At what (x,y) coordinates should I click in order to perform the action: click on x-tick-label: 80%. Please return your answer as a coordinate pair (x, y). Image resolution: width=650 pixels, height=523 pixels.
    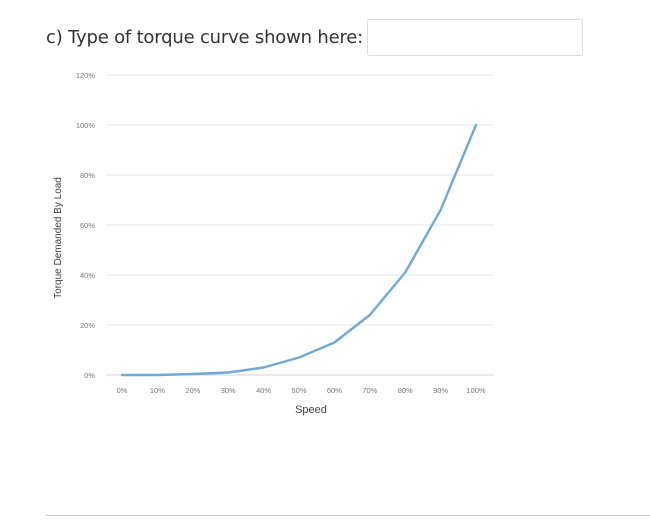
    Looking at the image, I should click on (405, 390).